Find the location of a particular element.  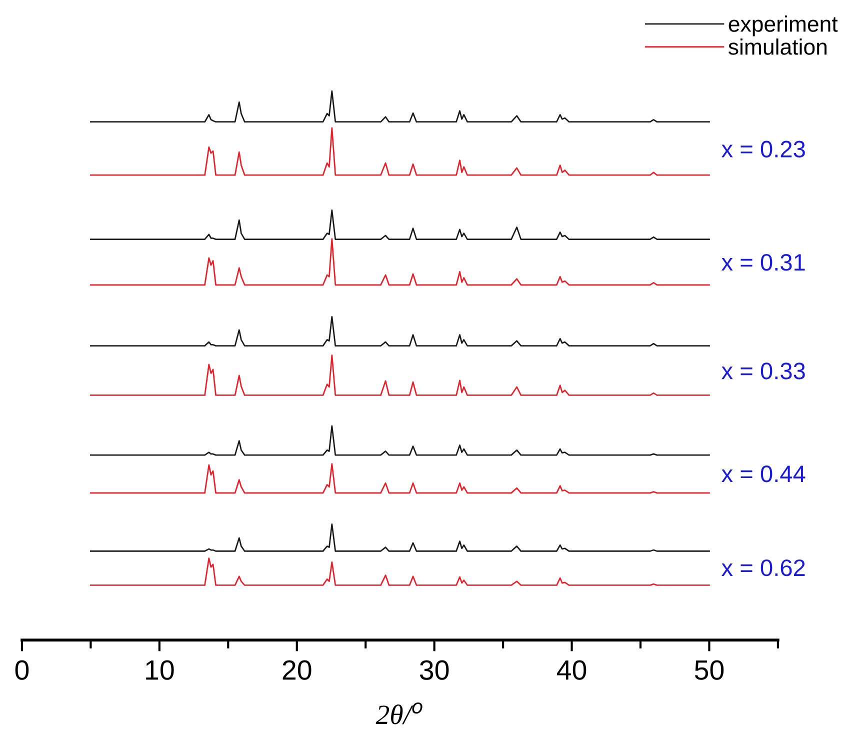

x-tick-label: 10 is located at coordinates (160, 670).